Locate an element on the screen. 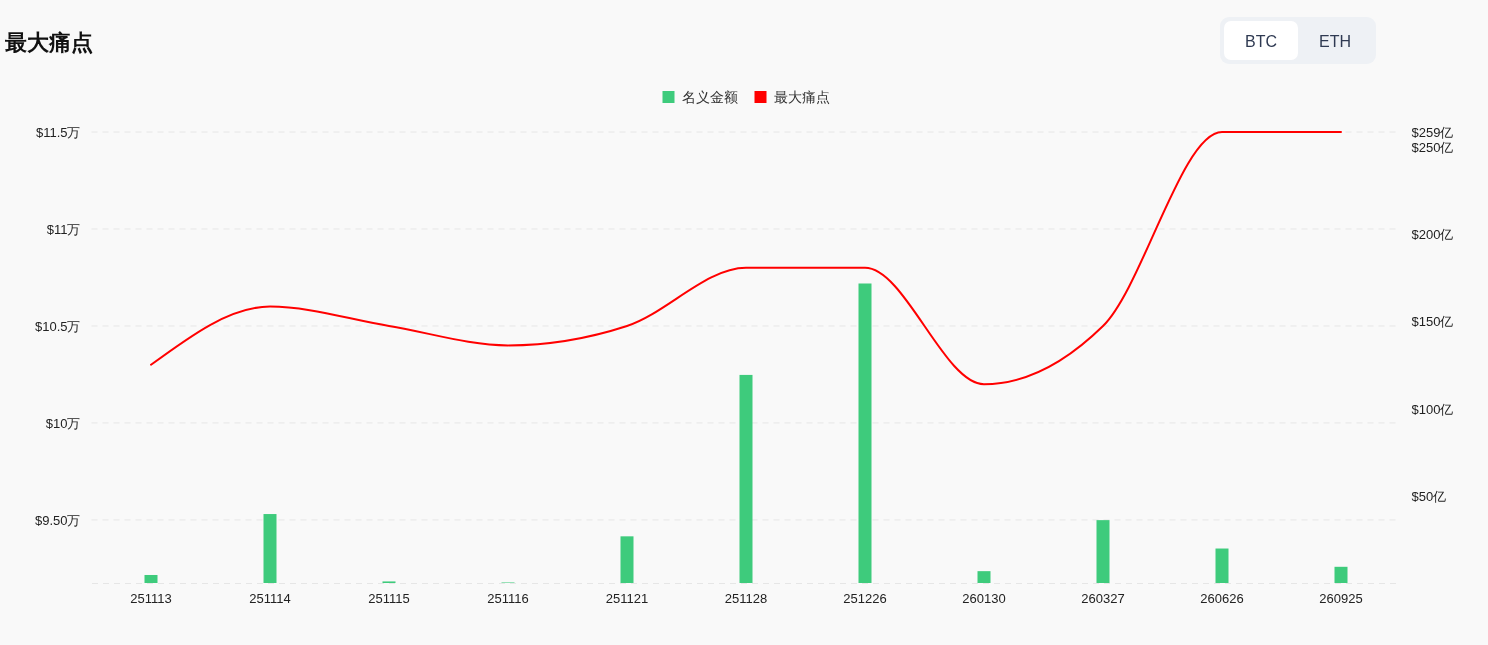 This screenshot has width=1488, height=645. chart-title: 最大痛点 is located at coordinates (48, 42).